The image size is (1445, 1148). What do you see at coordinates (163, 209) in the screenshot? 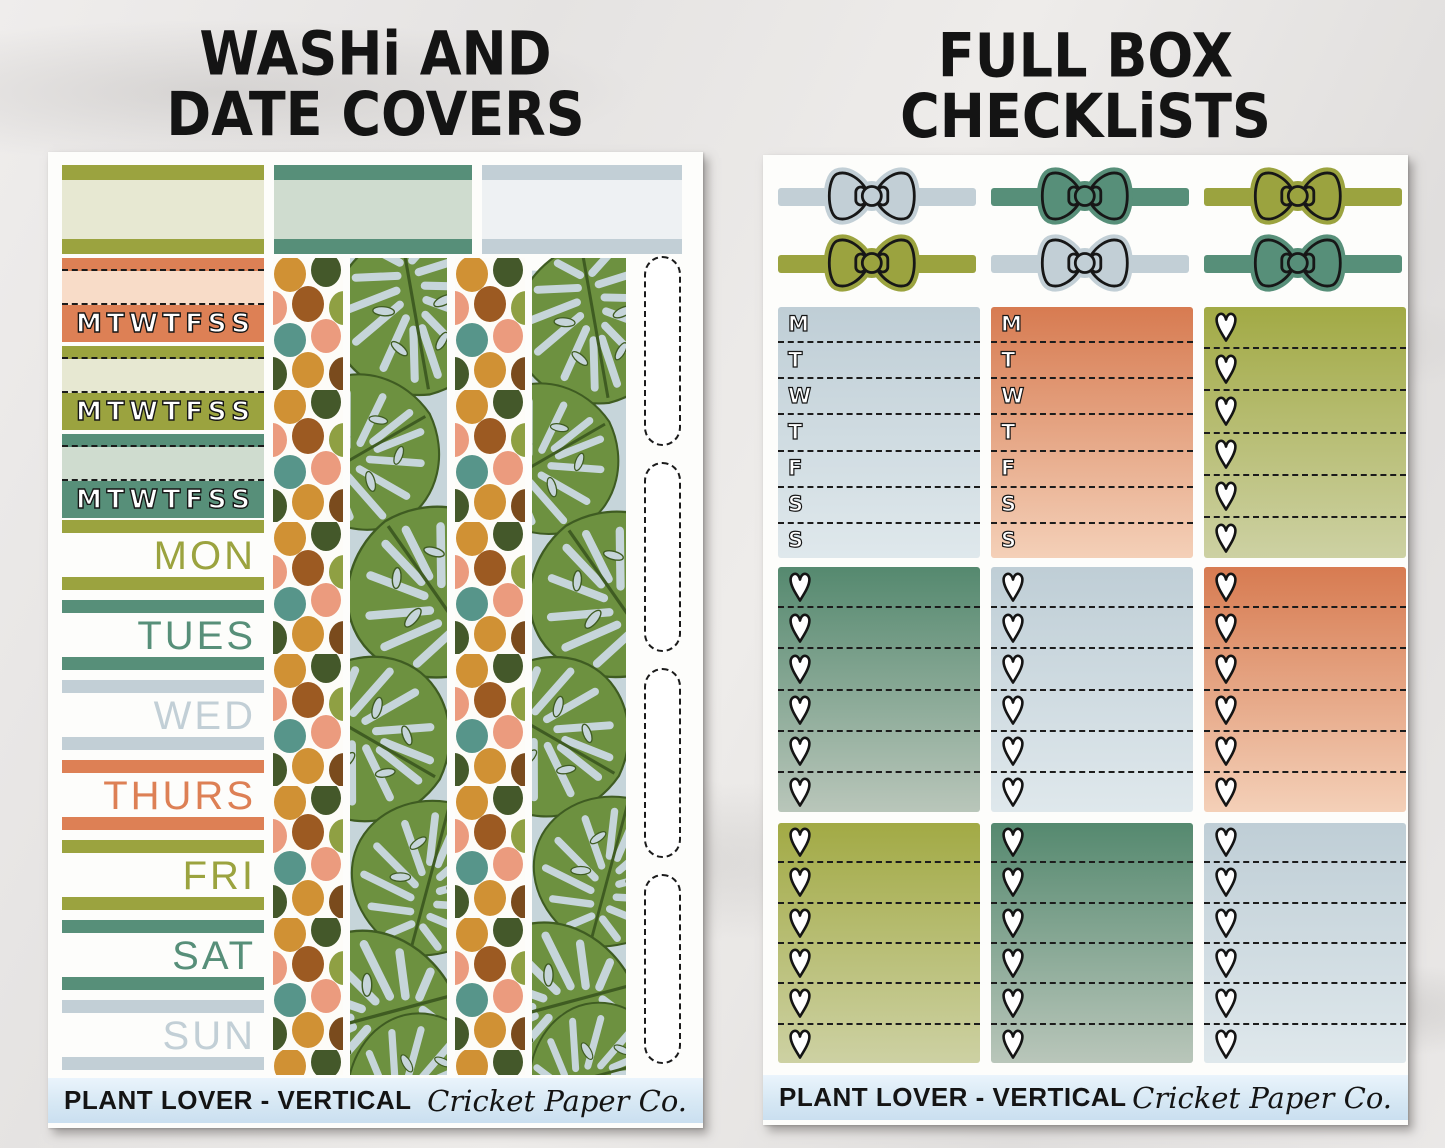
I see `washi-strip-sticker` at bounding box center [163, 209].